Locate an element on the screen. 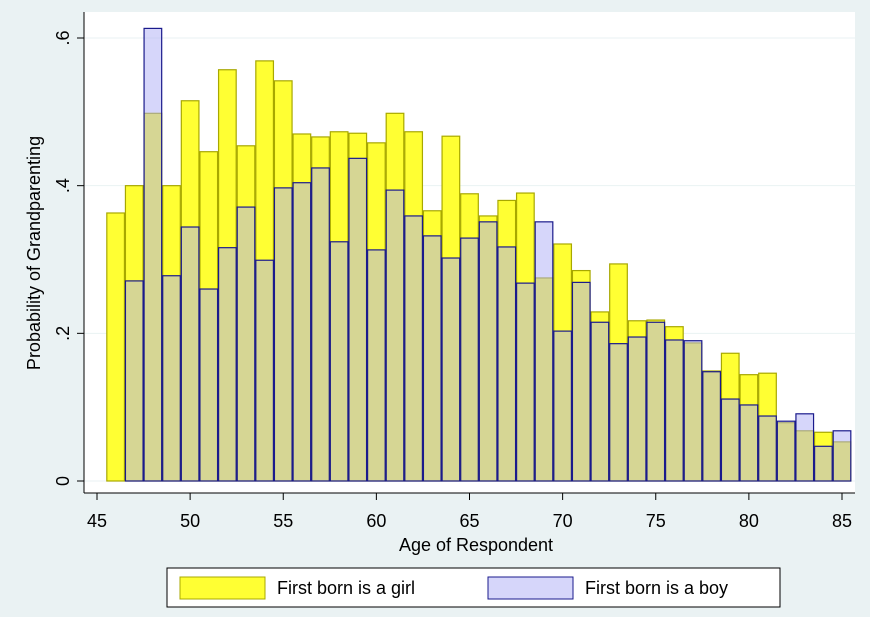 Image resolution: width=870 pixels, height=617 pixels. x-tick-label: 65 is located at coordinates (469, 521).